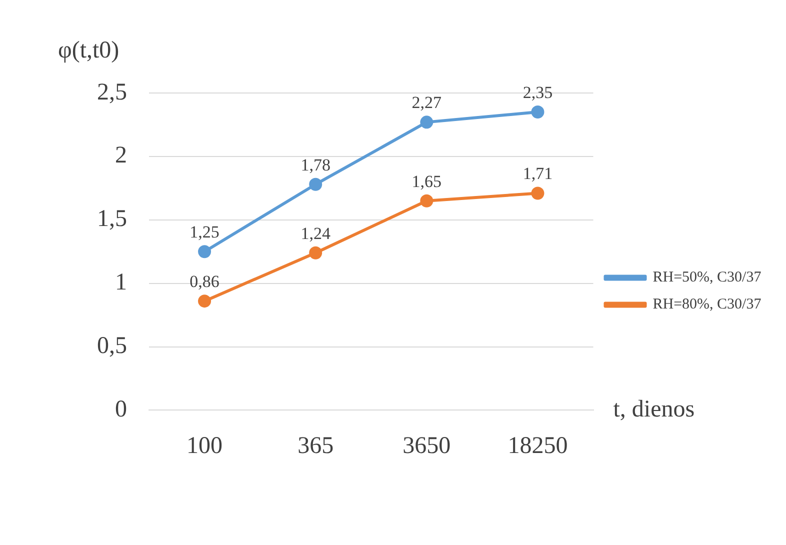 Image resolution: width=786 pixels, height=545 pixels. Describe the element at coordinates (538, 445) in the screenshot. I see `x-tick-label: 18250` at that location.